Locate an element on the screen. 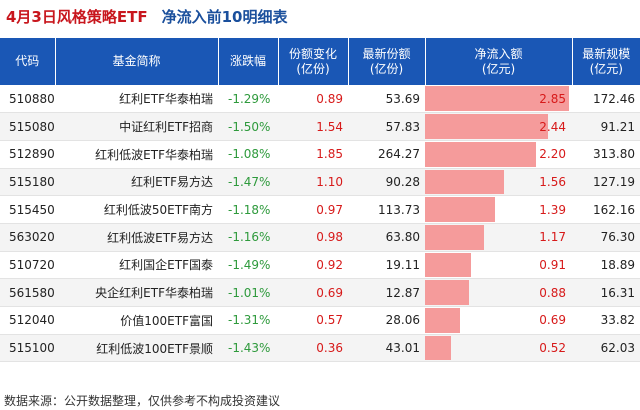 The image size is (640, 410). net-inflow-value: 1.17 is located at coordinates (552, 237).